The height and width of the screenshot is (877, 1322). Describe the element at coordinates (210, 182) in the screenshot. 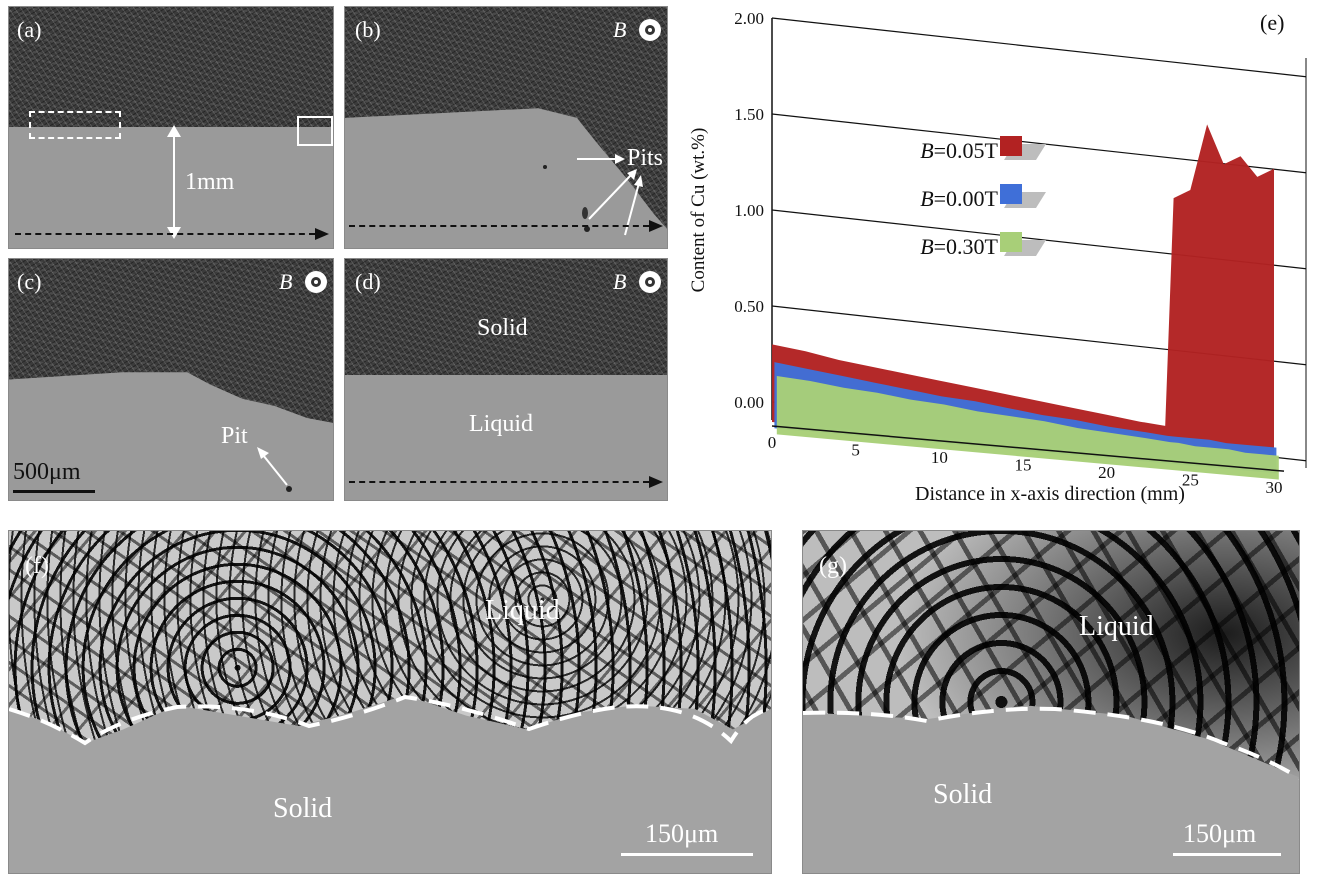

I see `dimension-label: 1mm` at that location.